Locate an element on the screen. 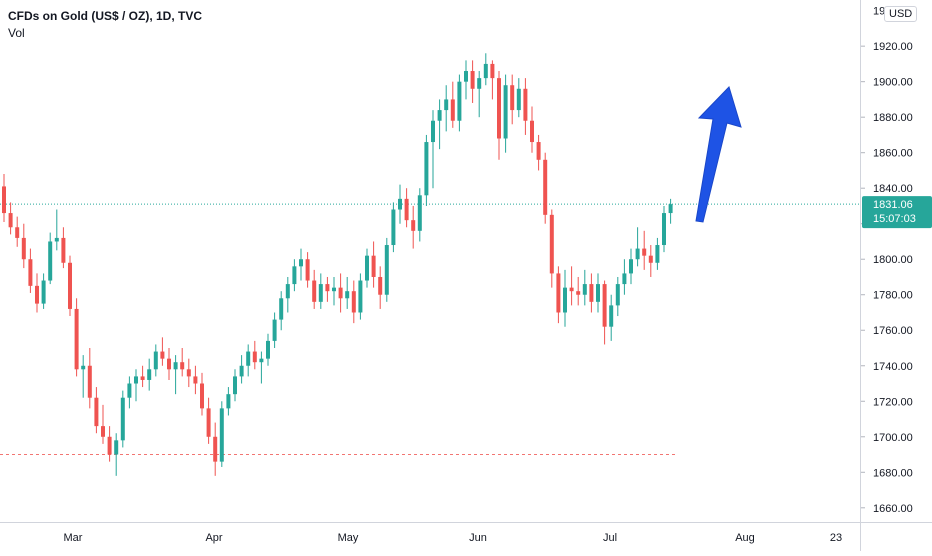  price-tick-label: 1800.00 is located at coordinates (893, 260).